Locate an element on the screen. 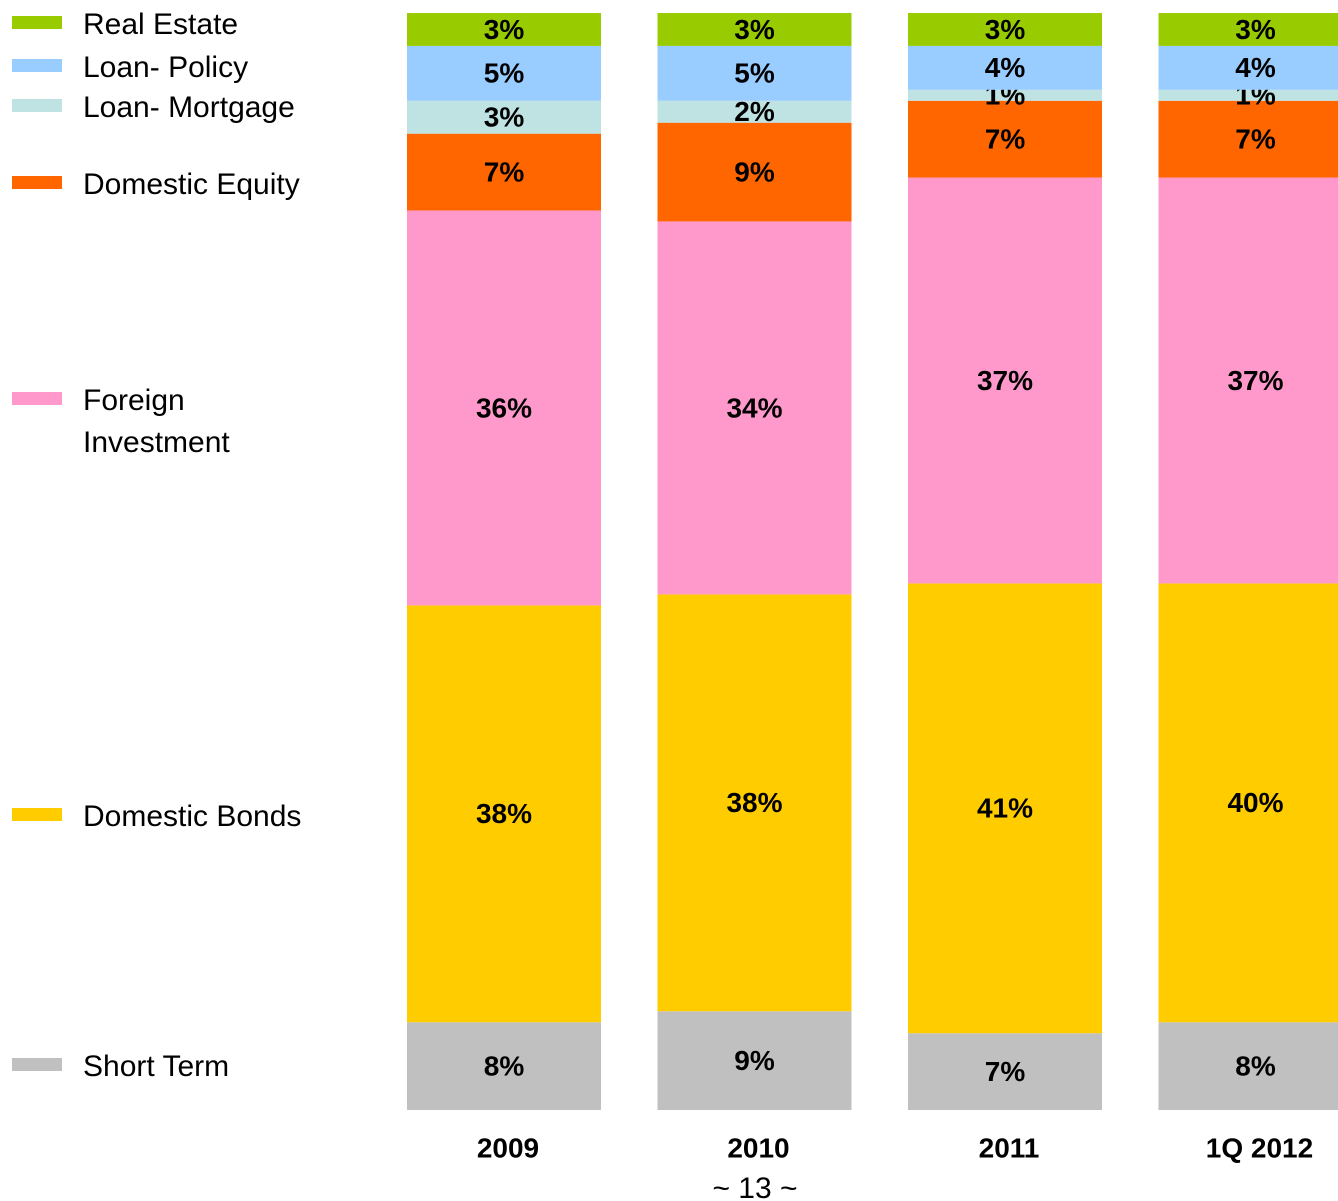 This screenshot has width=1338, height=1201. data-label: 36% is located at coordinates (504, 407).